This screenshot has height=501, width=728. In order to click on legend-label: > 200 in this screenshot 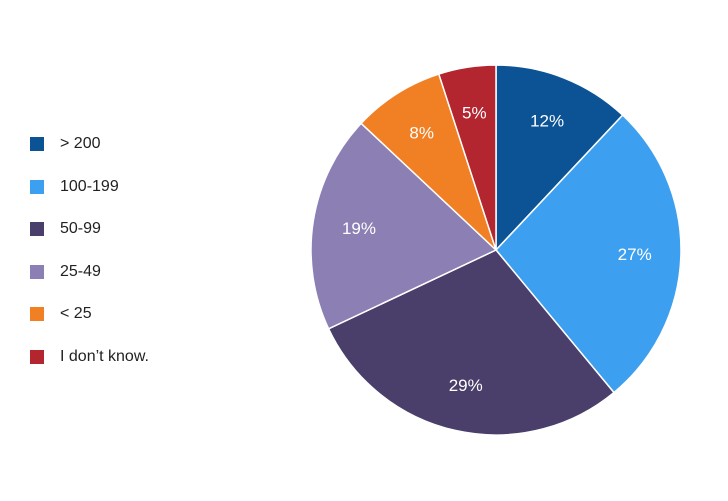, I will do `click(80, 143)`.